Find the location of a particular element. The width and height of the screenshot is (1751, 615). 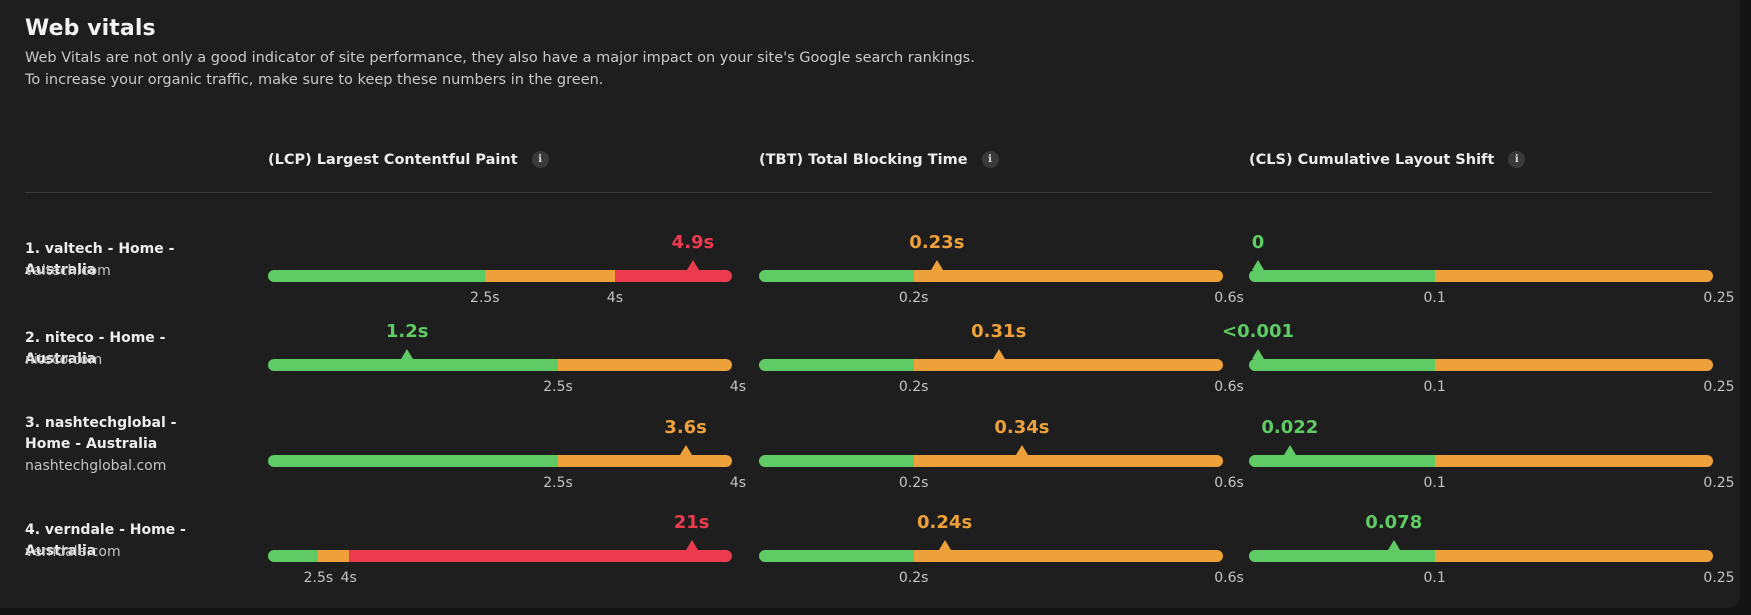

row-domain: verndale.com is located at coordinates (73, 552).